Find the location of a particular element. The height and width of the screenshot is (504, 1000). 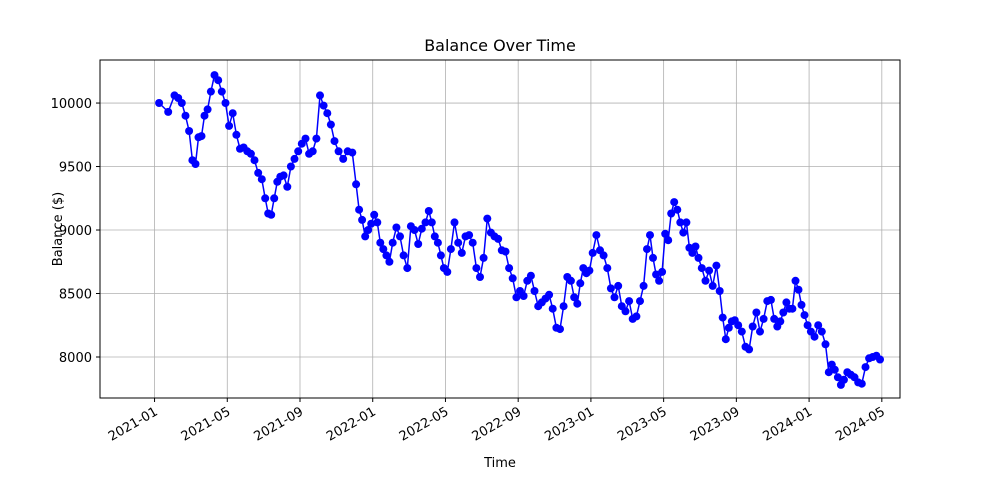

y-tick-label: 10000 is located at coordinates (71, 104).